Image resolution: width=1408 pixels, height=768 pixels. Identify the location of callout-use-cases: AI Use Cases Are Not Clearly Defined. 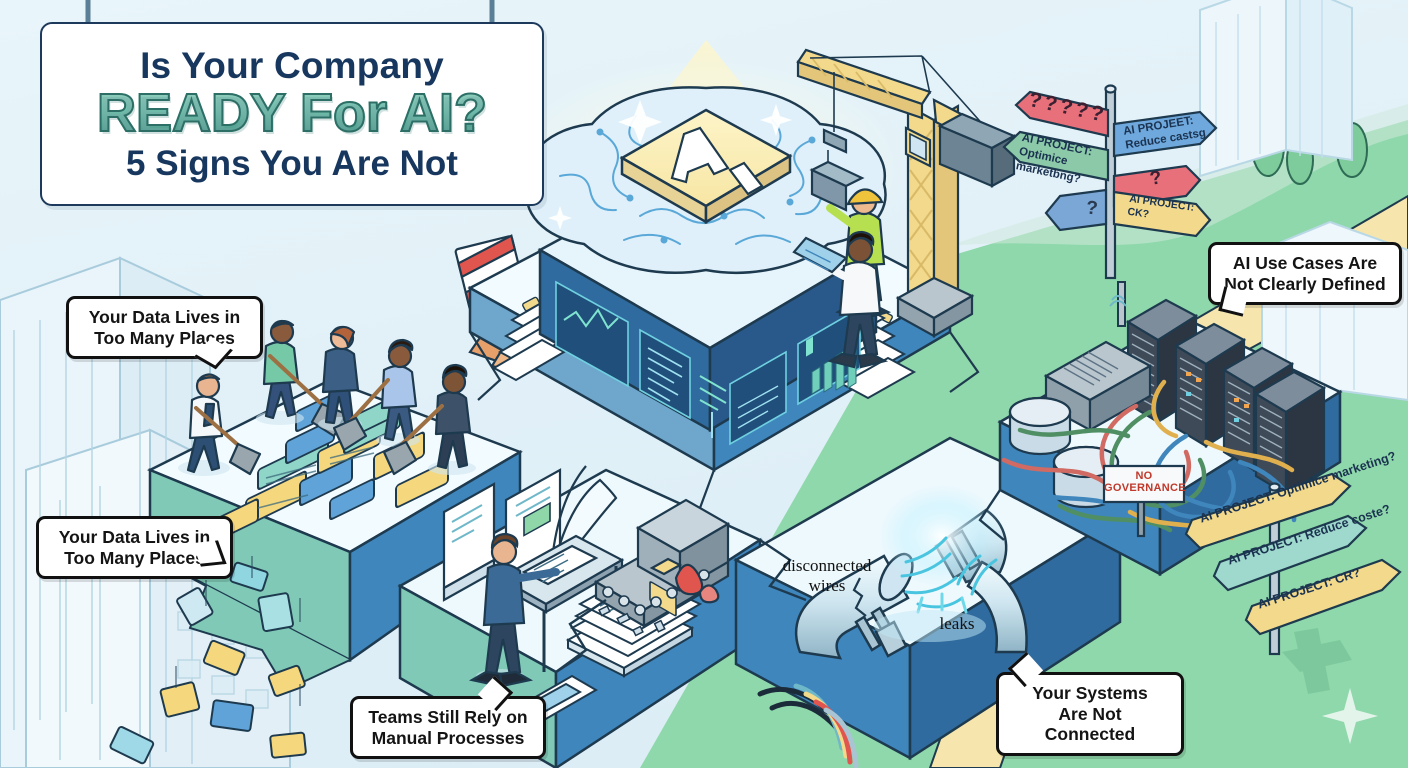
(1305, 279).